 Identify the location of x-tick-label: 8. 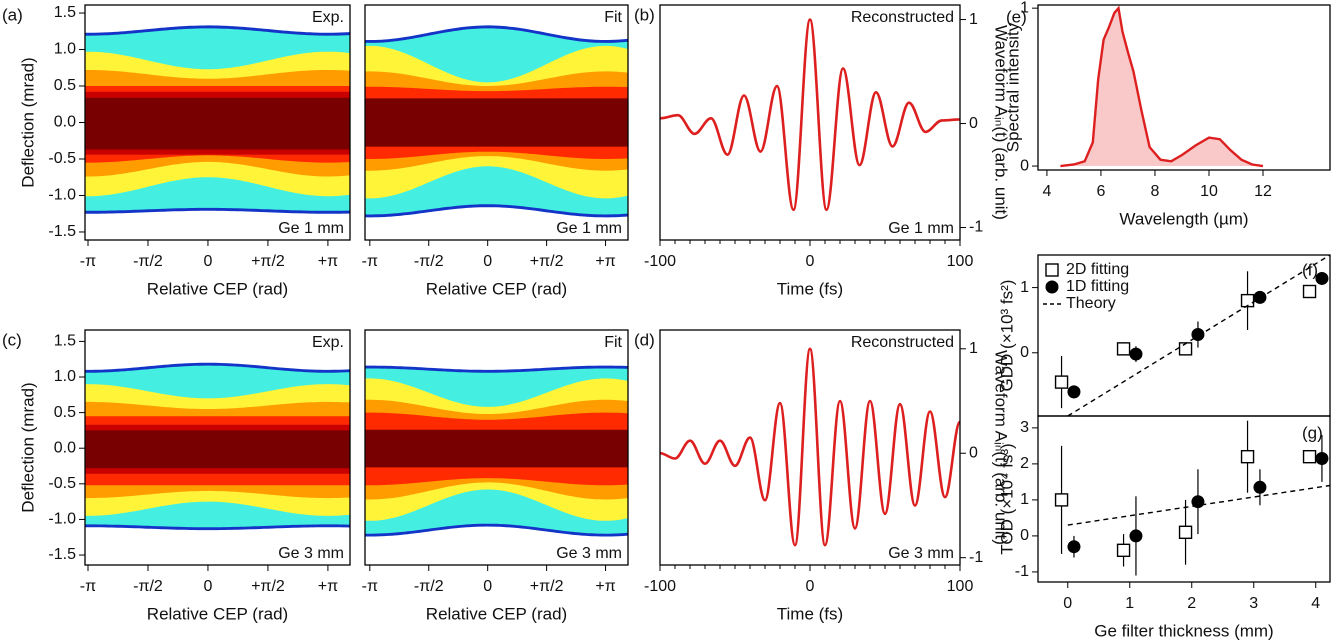
(1155, 191).